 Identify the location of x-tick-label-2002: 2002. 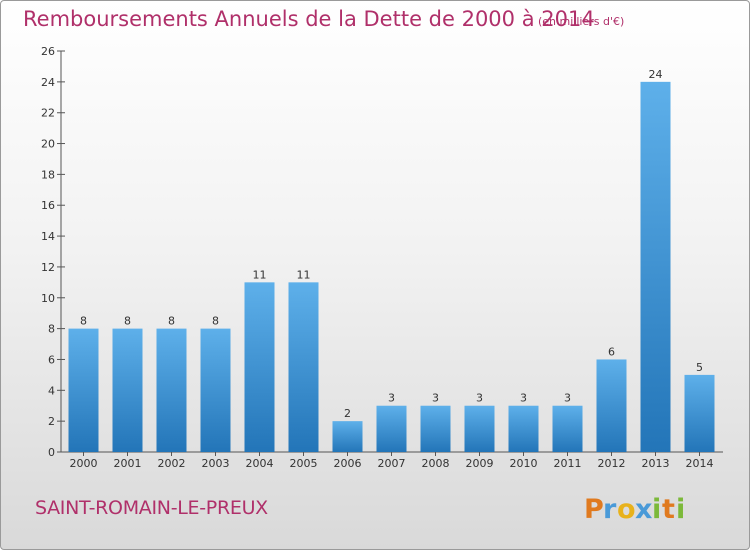
(172, 463).